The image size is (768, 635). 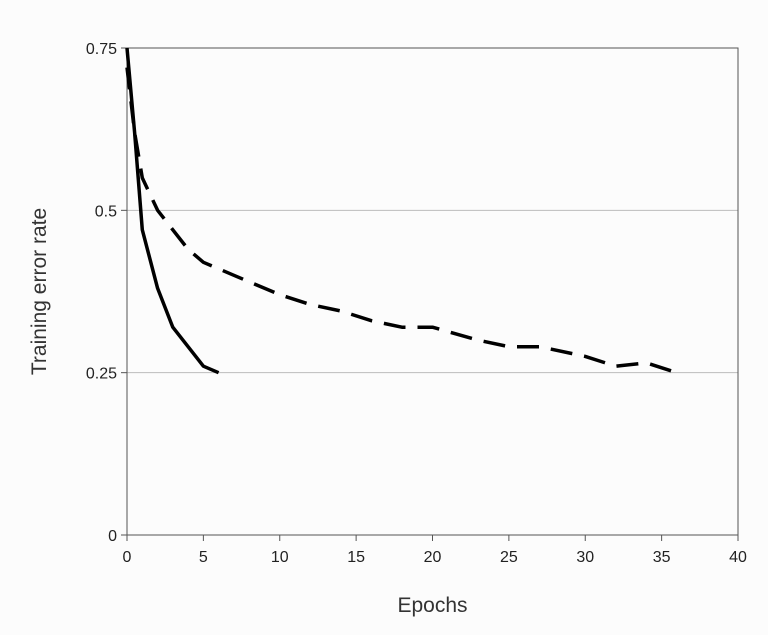 What do you see at coordinates (203, 557) in the screenshot?
I see `x-tick-label-1: 5` at bounding box center [203, 557].